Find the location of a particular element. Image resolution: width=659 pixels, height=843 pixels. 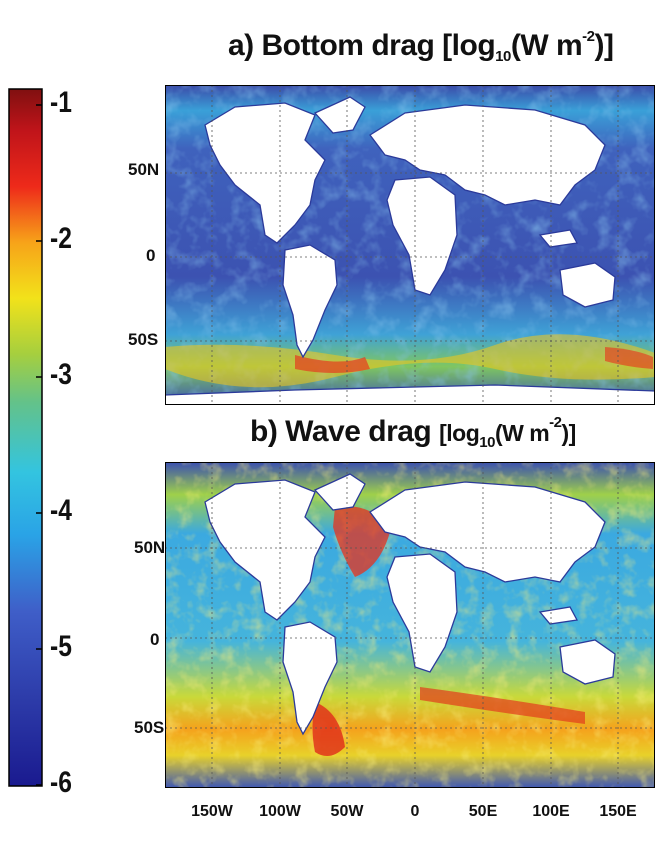

panel-b-title-sup: -2 is located at coordinates (555, 422).